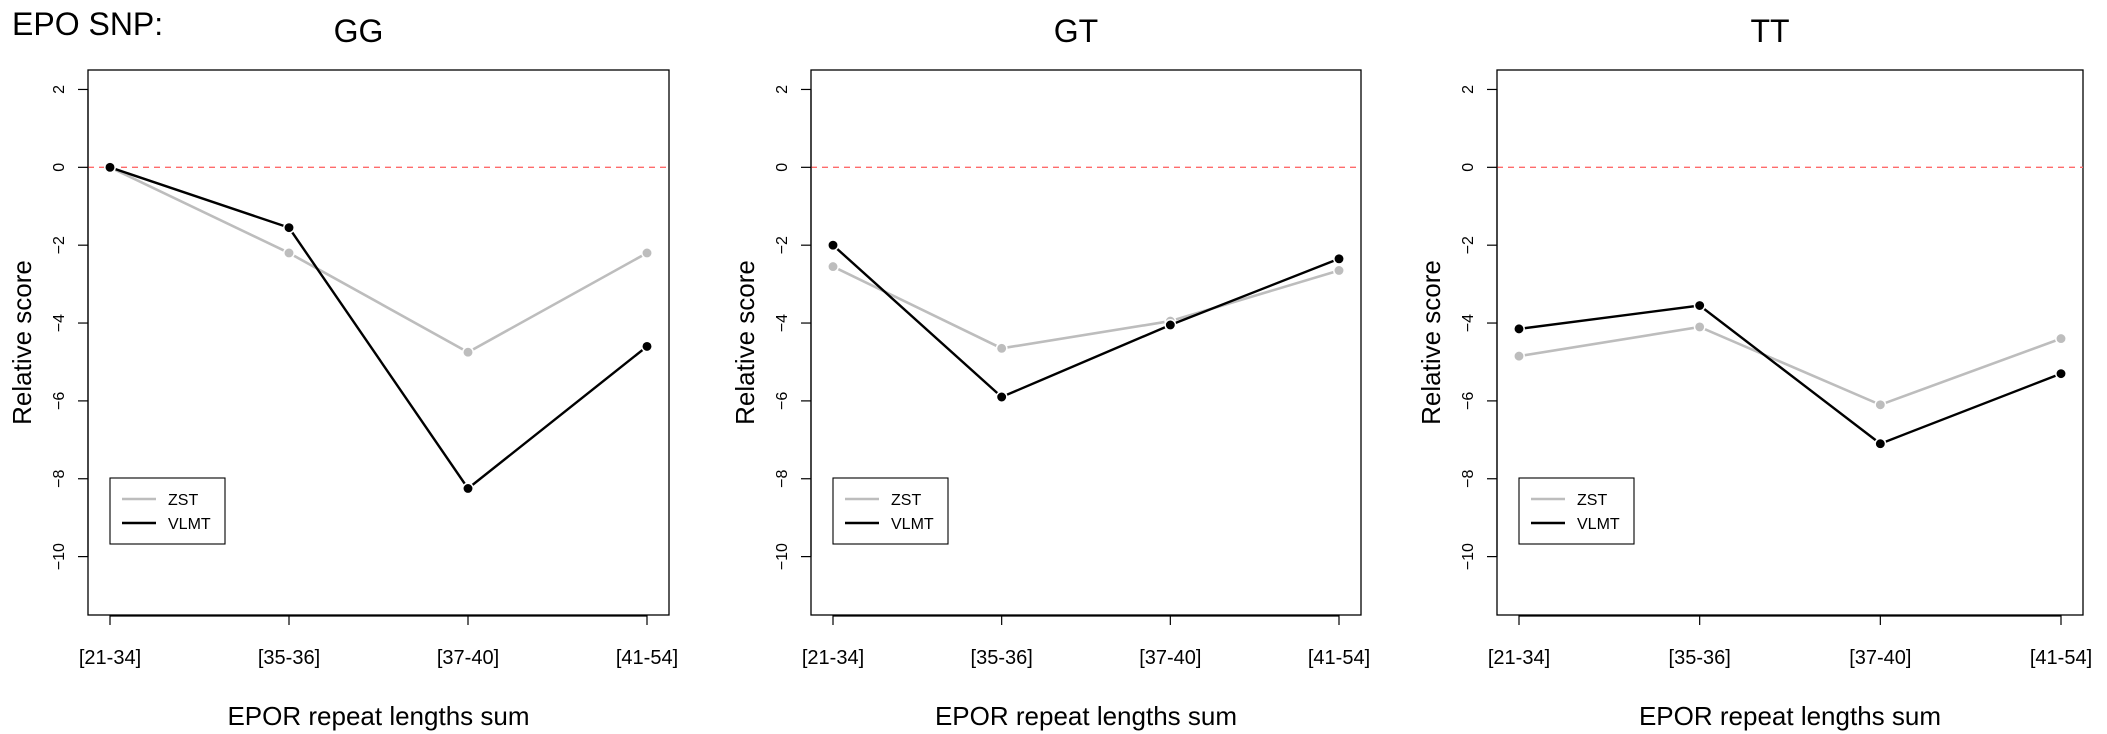 The width and height of the screenshot is (2107, 734). I want to click on chart-title: TT, so click(1769, 31).